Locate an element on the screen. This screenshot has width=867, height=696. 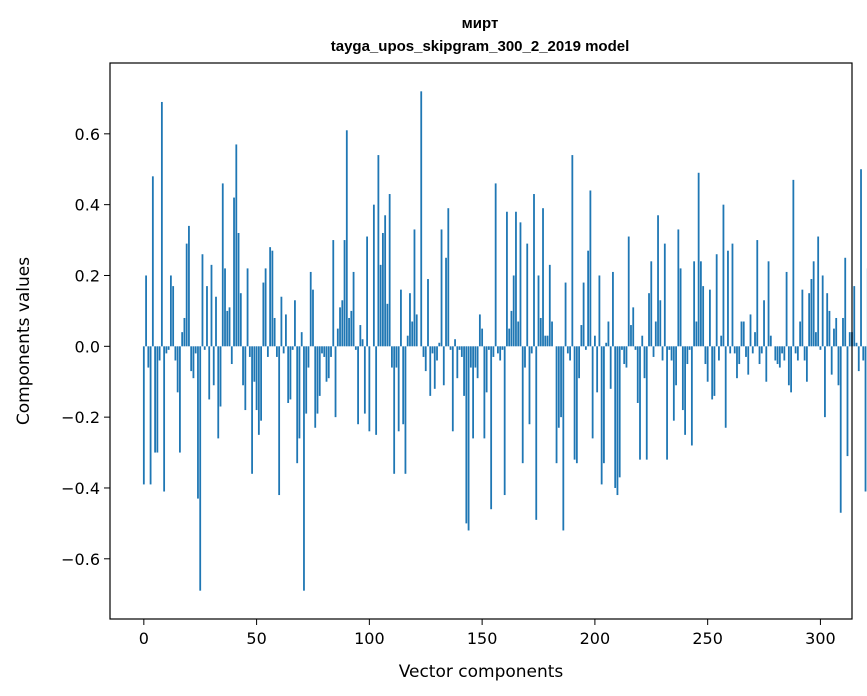
x-tick-label: 250 is located at coordinates (707, 638).